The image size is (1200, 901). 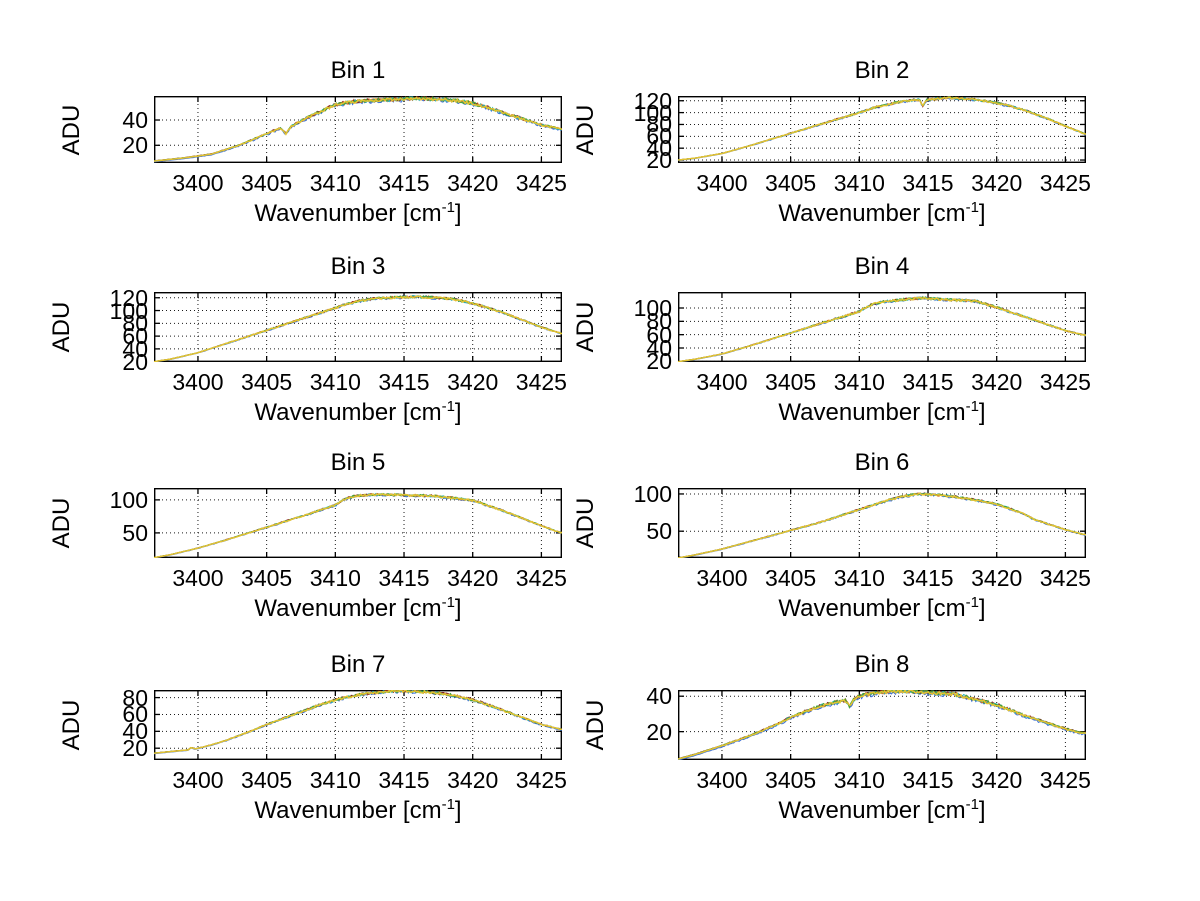 I want to click on y-tick-label: 50, so click(x=659, y=531).